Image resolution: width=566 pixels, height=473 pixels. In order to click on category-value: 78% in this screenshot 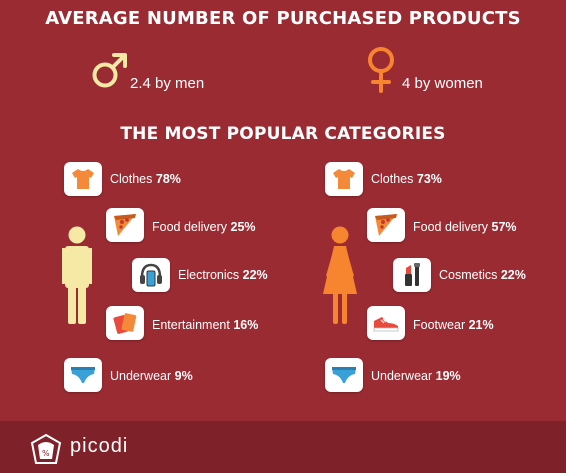, I will do `click(168, 179)`.